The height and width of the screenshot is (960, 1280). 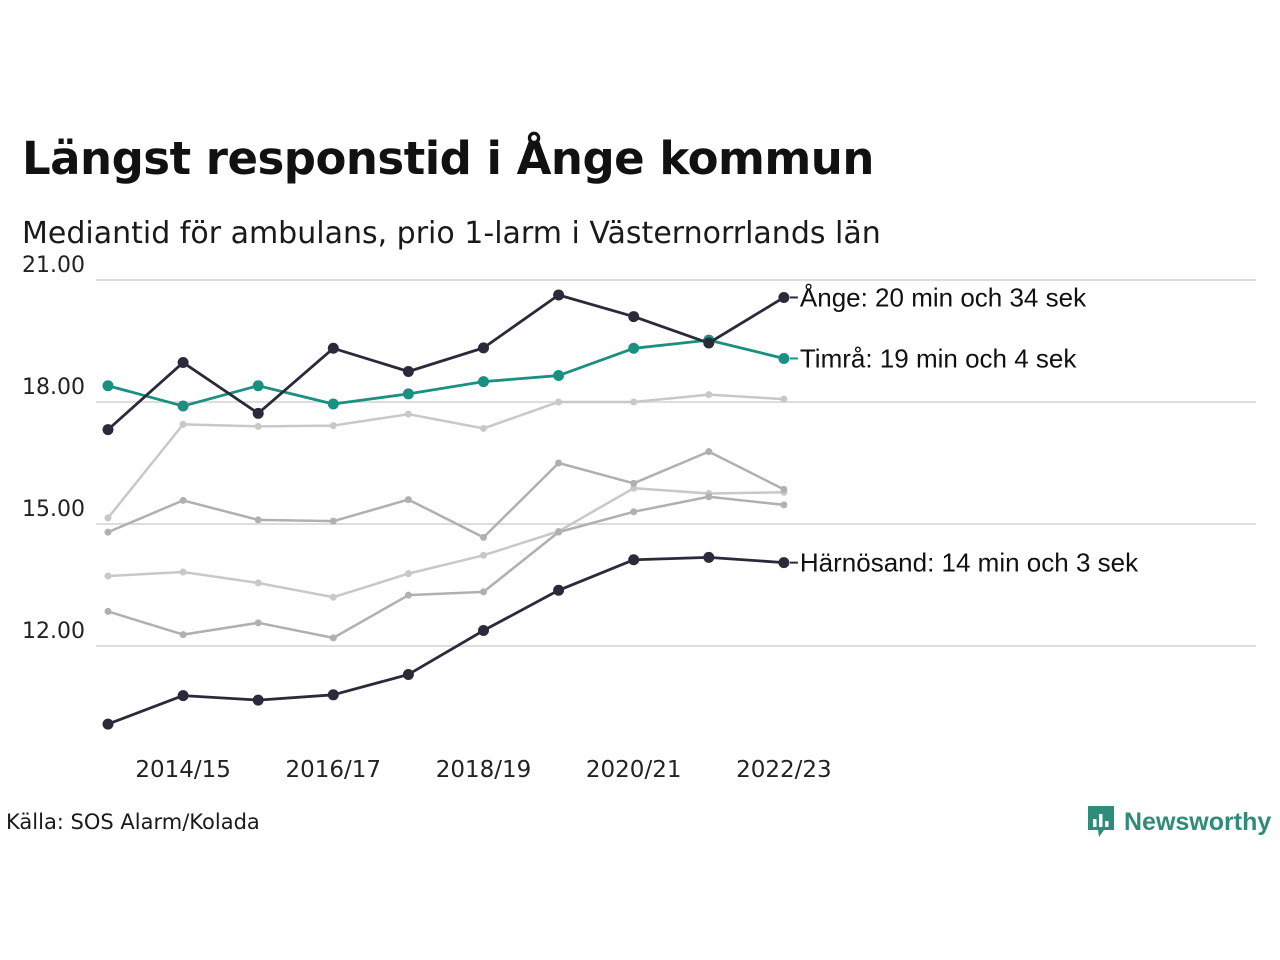 I want to click on y-tick-label: 18.00, so click(x=53, y=387).